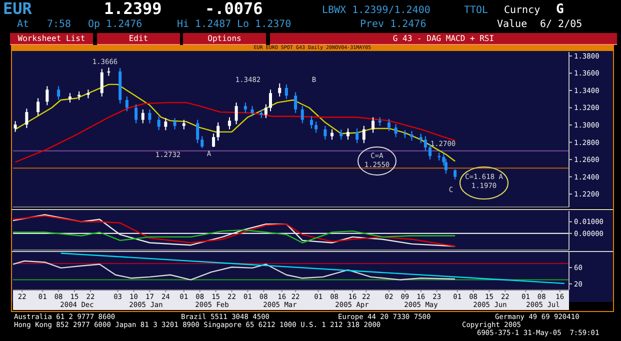  What do you see at coordinates (51, 39) in the screenshot?
I see `text: Worksheet List` at bounding box center [51, 39].